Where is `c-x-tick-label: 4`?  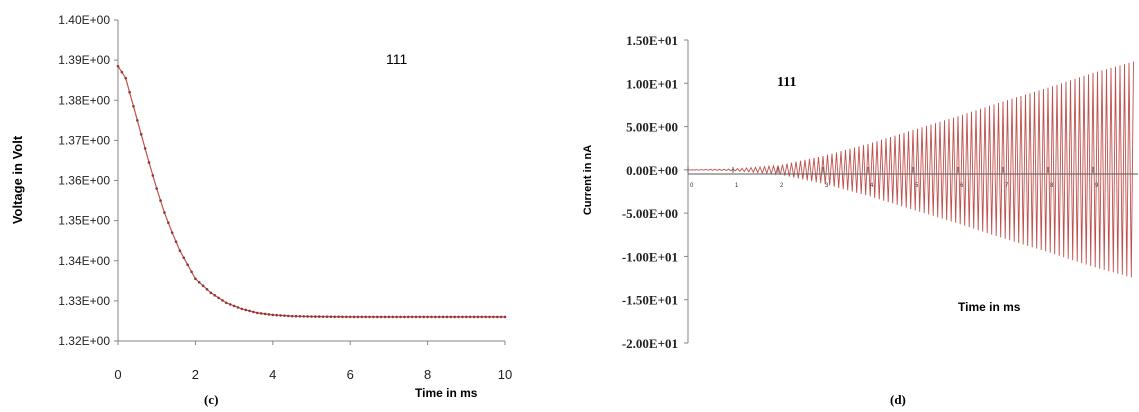
c-x-tick-label: 4 is located at coordinates (272, 374).